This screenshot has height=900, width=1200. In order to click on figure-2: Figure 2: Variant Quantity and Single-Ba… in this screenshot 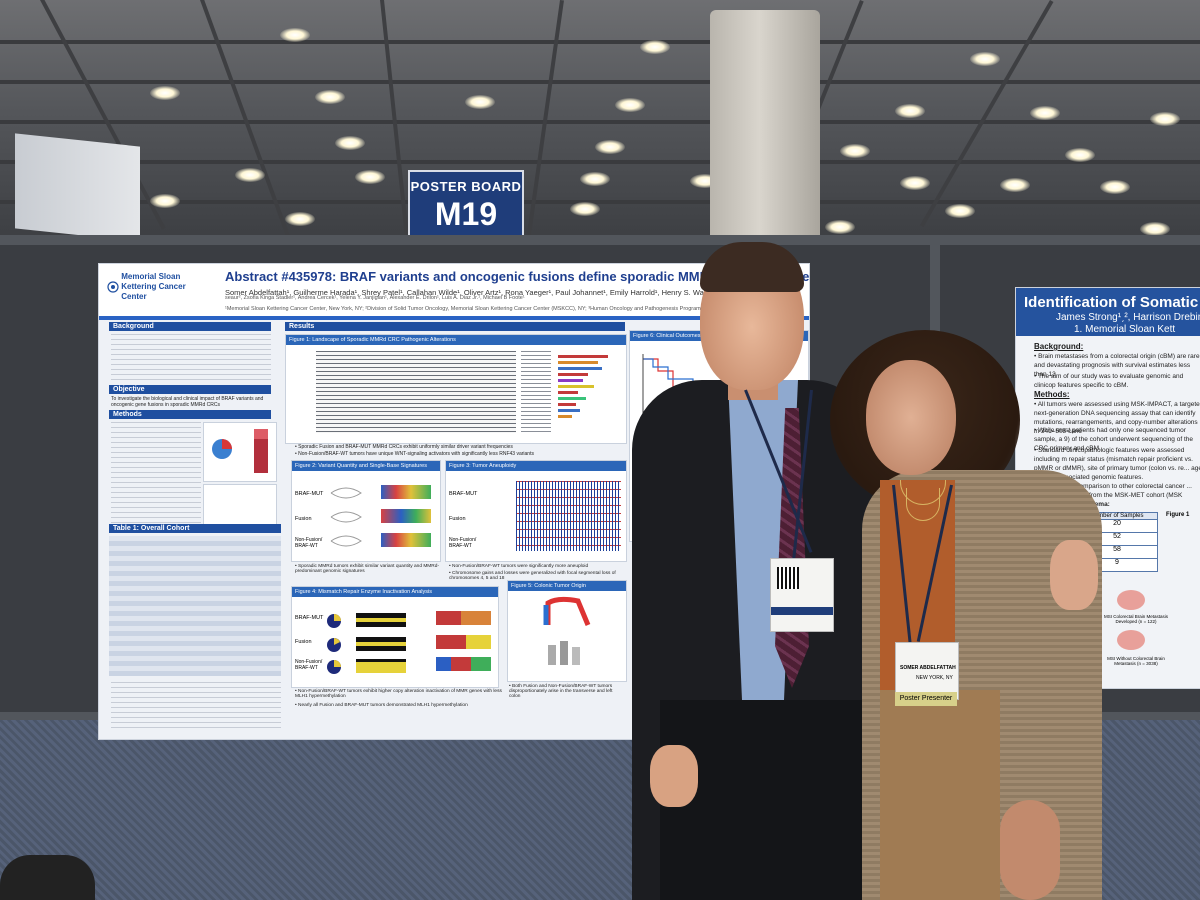, I will do `click(366, 511)`.